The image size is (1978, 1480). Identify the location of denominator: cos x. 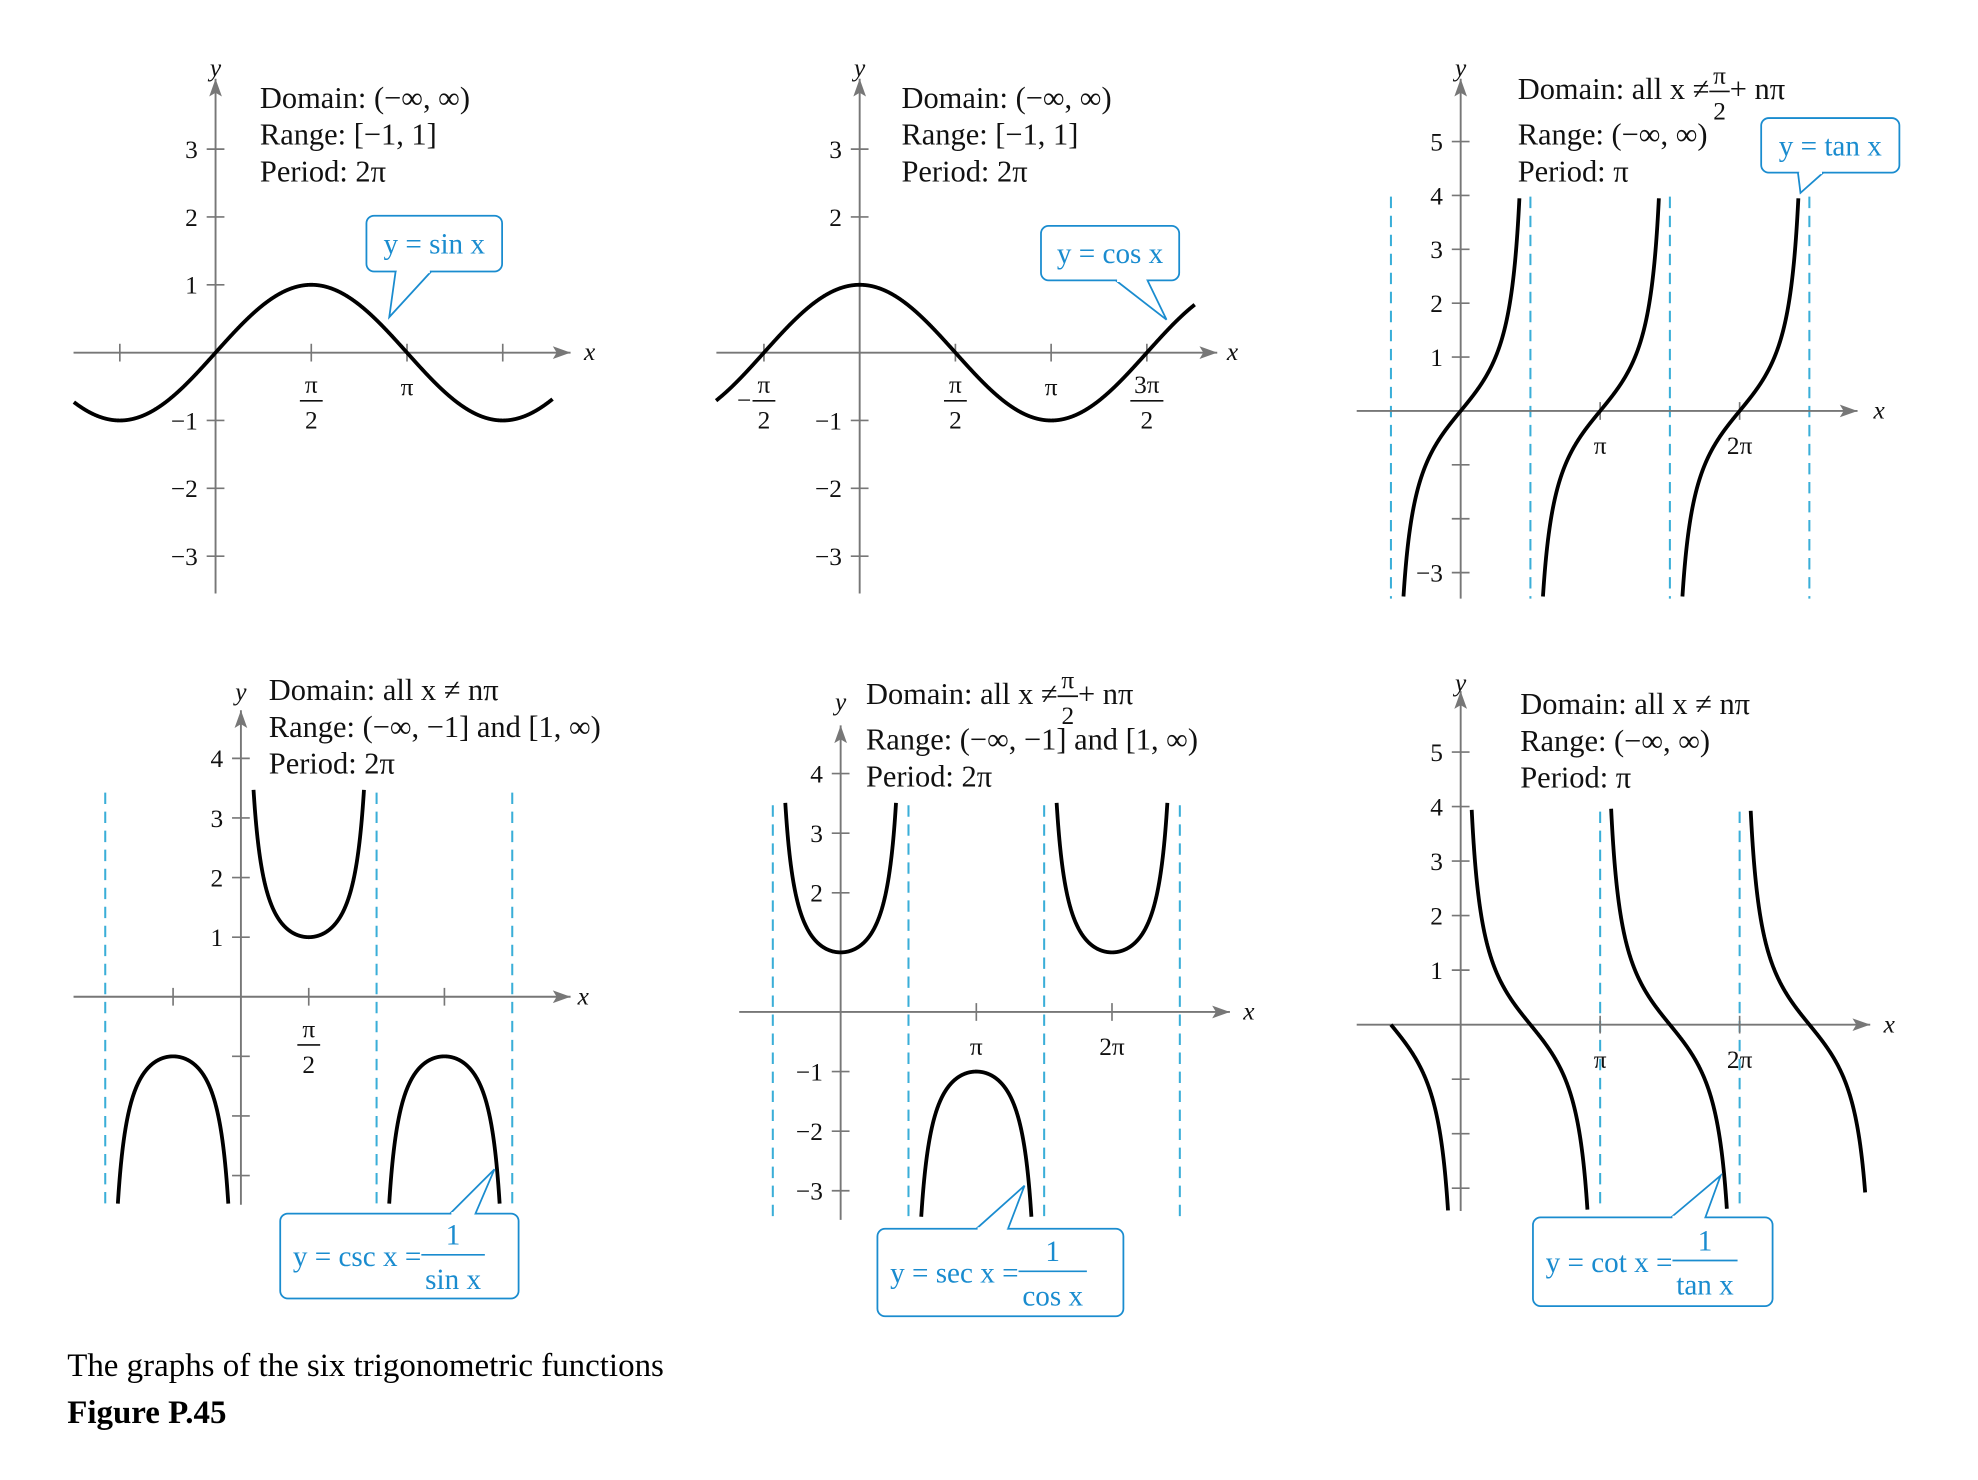
(1052, 1297).